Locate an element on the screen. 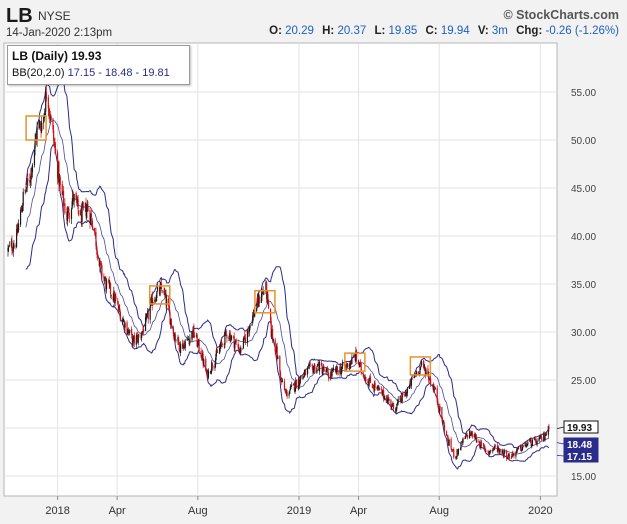 This screenshot has height=524, width=627. price-label-pointer is located at coordinates (560, 455).